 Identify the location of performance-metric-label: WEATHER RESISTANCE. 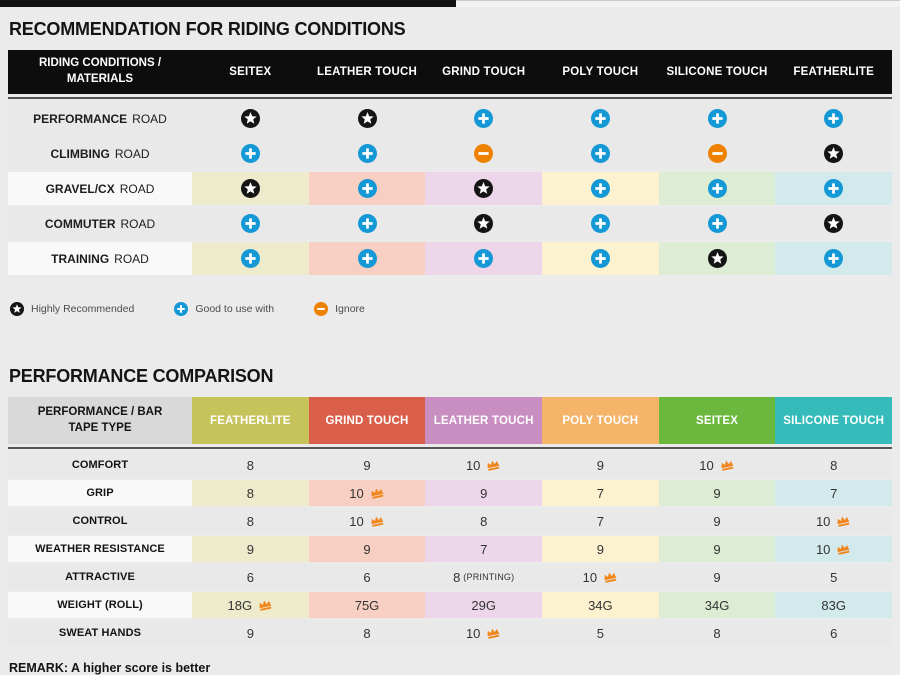
(100, 549).